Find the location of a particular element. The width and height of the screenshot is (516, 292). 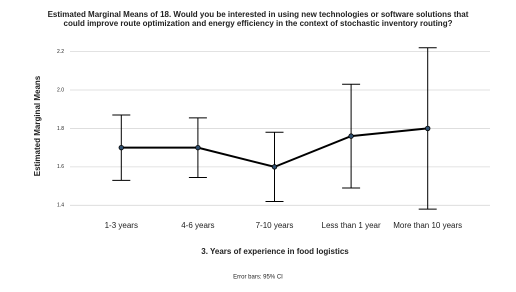

x-tick-label: 4-6 years is located at coordinates (198, 225).